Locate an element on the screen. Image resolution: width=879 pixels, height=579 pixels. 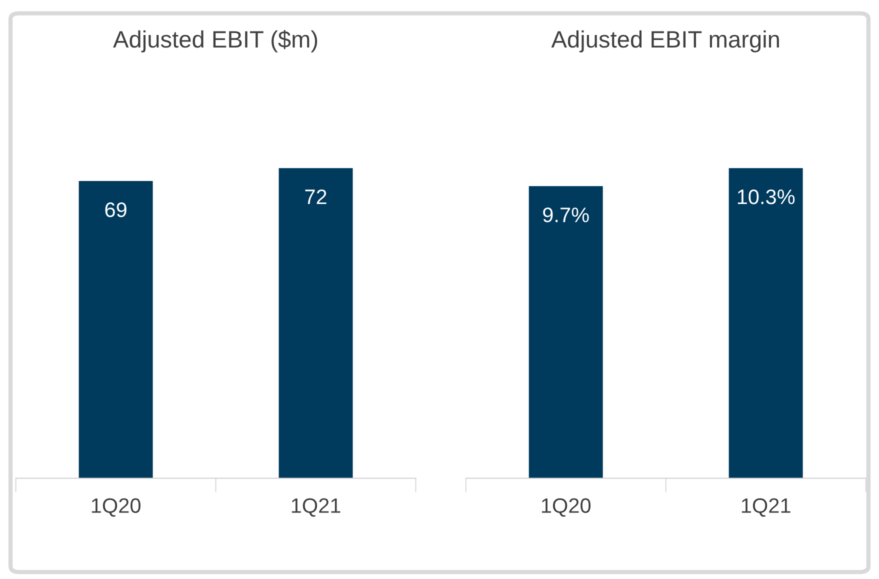
data-label: 69 is located at coordinates (115, 210).